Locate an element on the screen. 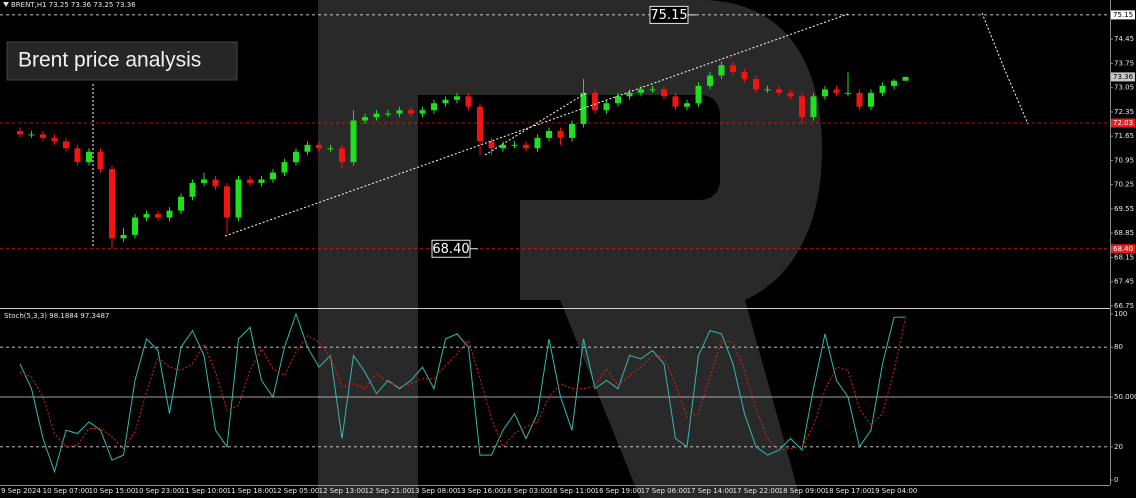 This screenshot has width=1136, height=498. x-tick-label: 18 Sep 09:00 is located at coordinates (802, 491).